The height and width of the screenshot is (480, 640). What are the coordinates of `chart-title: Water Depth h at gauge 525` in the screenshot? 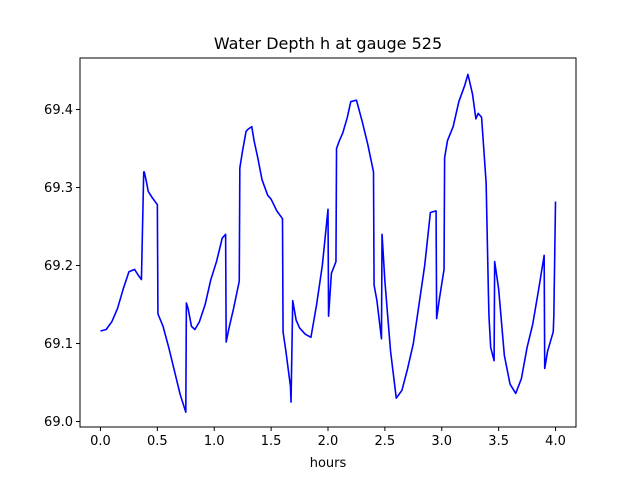 It's located at (328, 43).